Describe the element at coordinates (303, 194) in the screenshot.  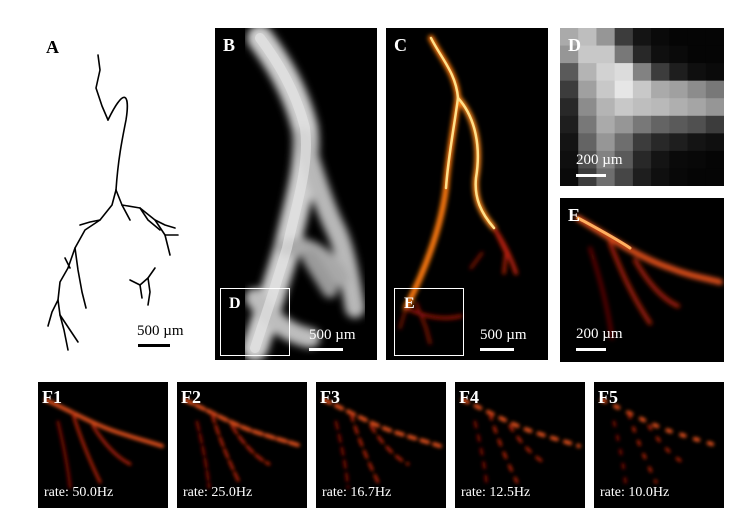
I see `panel-b-image` at that location.